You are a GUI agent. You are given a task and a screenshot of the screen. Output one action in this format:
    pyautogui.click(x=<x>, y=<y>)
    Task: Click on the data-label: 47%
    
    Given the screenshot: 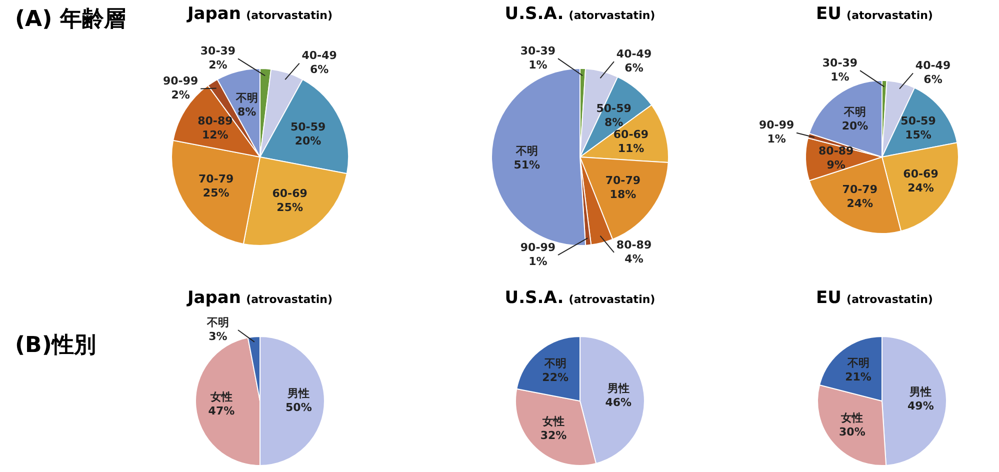 What is the action you would take?
    pyautogui.click(x=221, y=411)
    